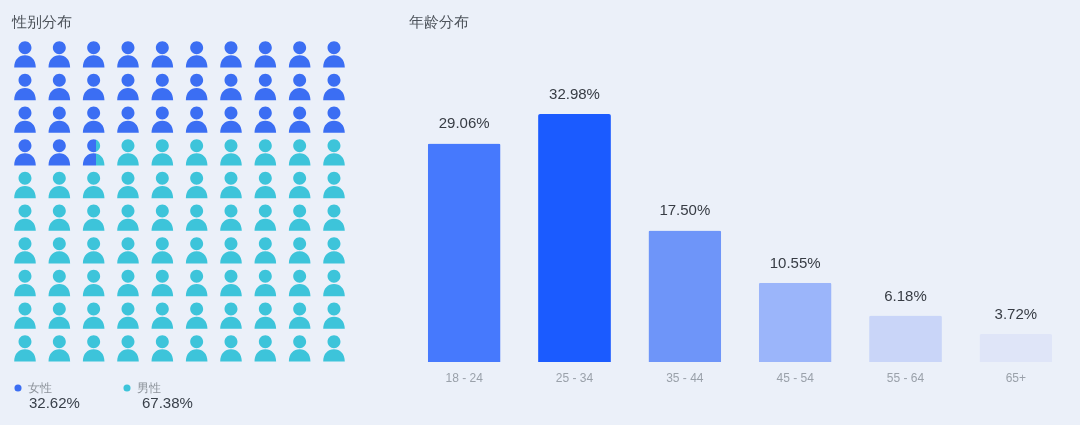 This screenshot has width=1080, height=425. I want to click on x-tick-label: 45 - 54, so click(795, 377).